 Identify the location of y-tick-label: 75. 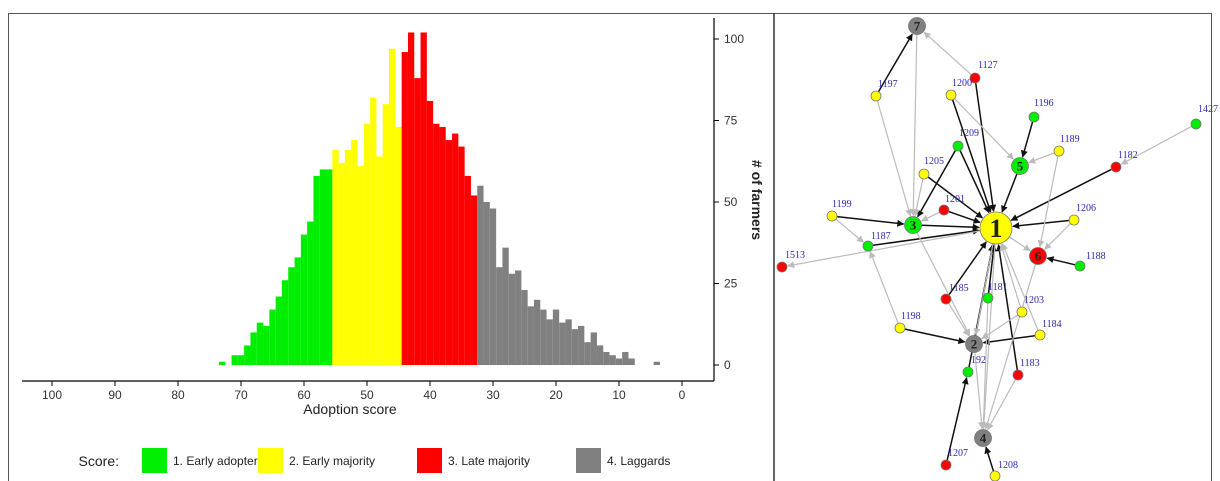
(731, 121).